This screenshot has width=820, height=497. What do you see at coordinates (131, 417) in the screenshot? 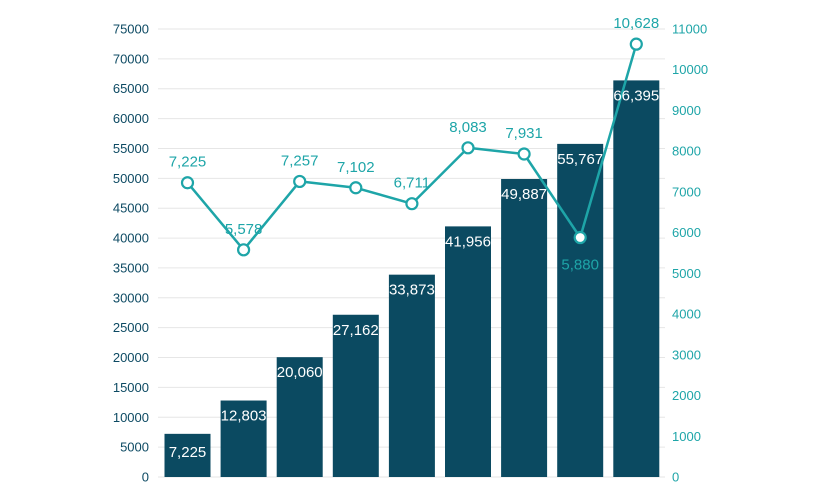
I see `left-tick-label: 10000` at bounding box center [131, 417].